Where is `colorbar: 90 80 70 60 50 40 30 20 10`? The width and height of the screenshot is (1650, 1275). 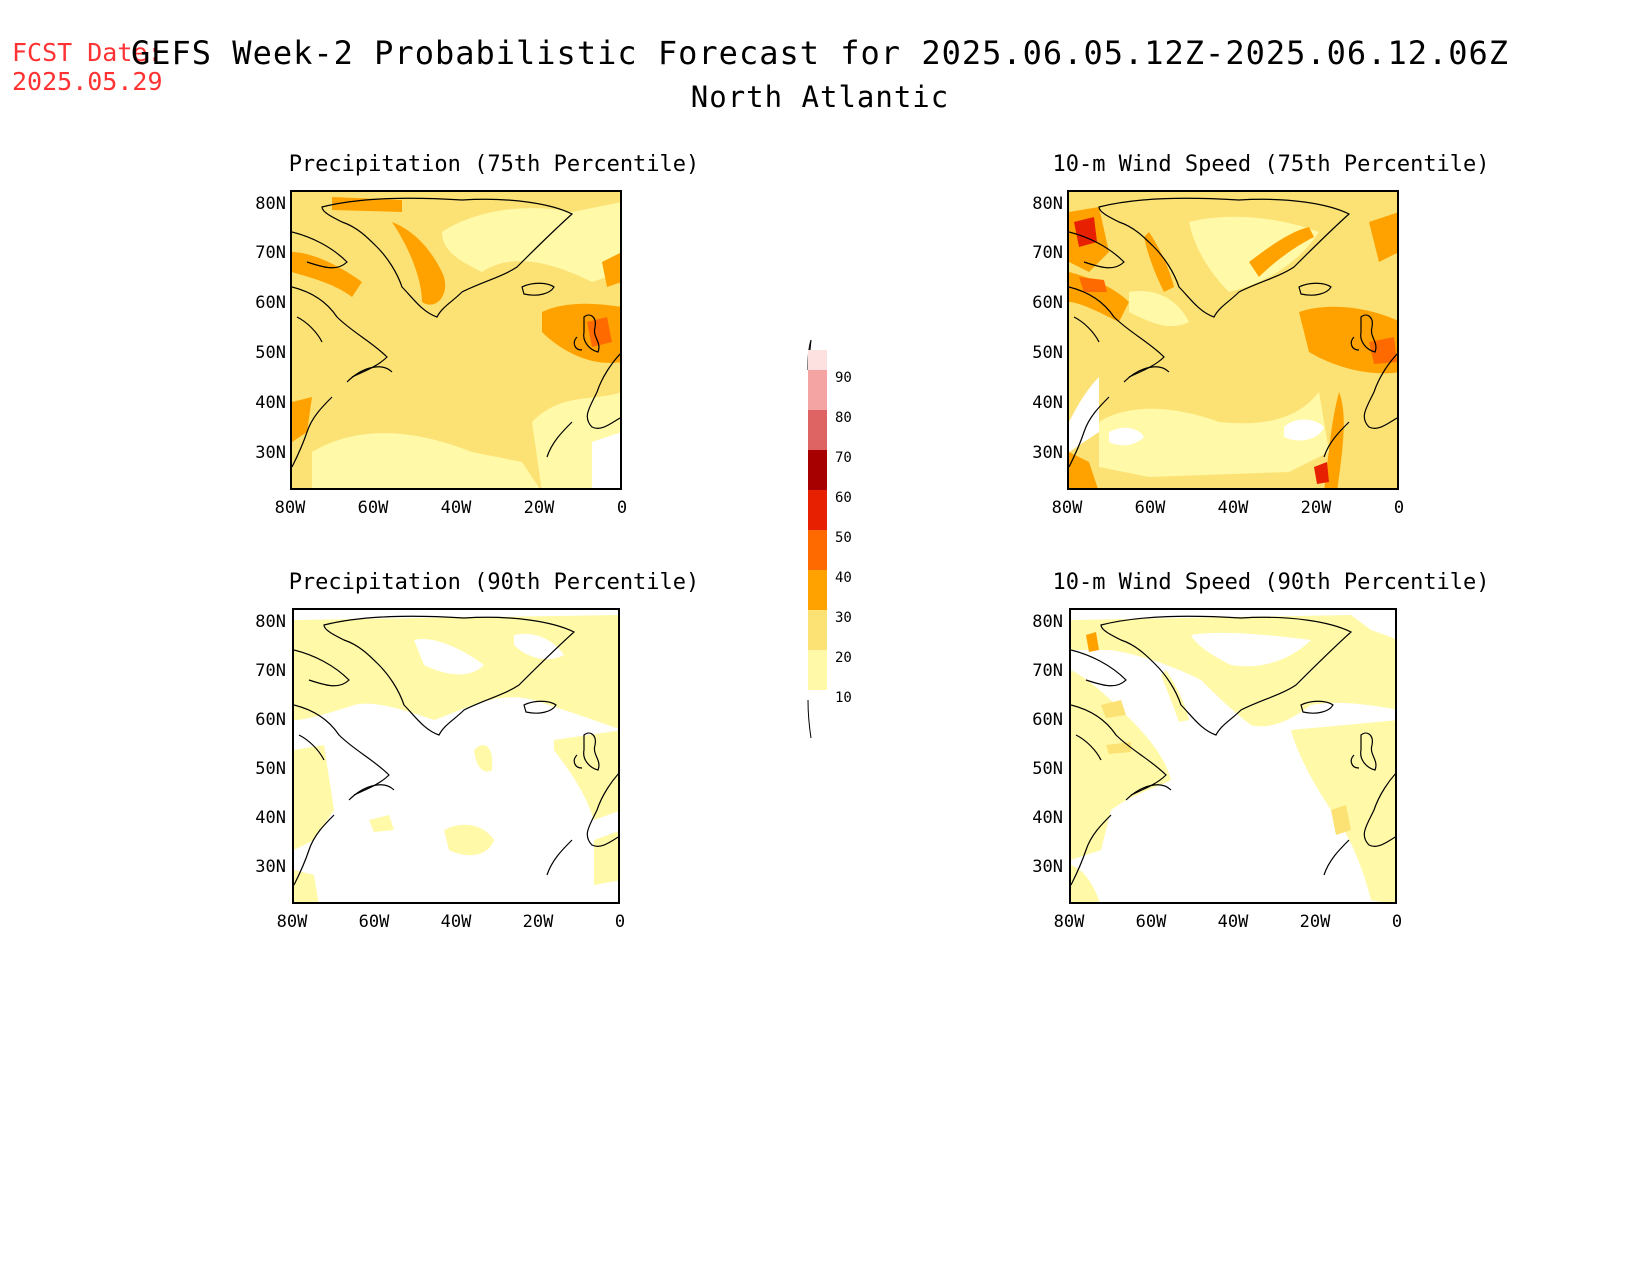
colorbar: 90 80 70 60 50 40 30 20 10 is located at coordinates (845, 540).